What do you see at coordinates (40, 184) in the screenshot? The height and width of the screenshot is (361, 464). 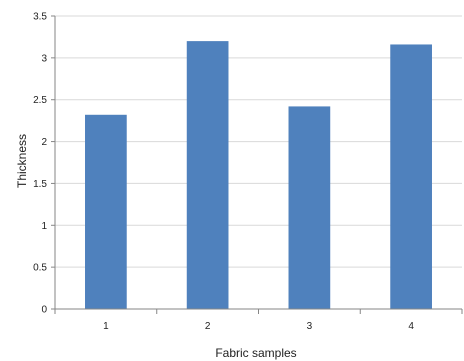 I see `y-tick-label: 1.5` at bounding box center [40, 184].